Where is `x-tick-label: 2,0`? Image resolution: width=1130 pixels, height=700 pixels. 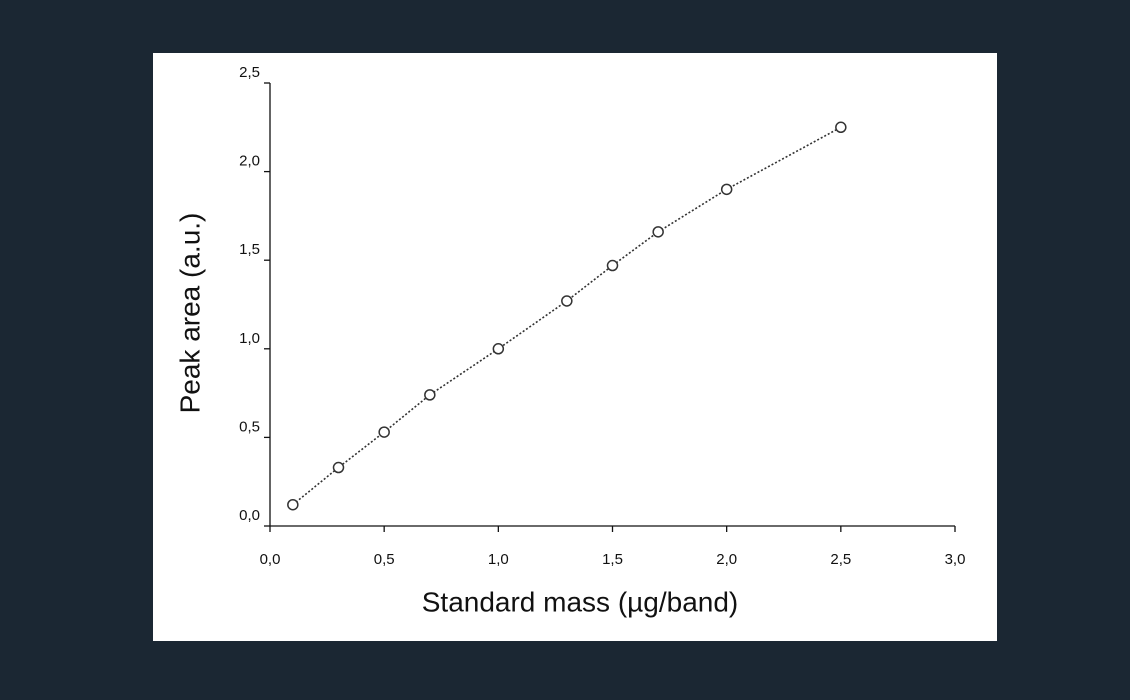 x-tick-label: 2,0 is located at coordinates (726, 559).